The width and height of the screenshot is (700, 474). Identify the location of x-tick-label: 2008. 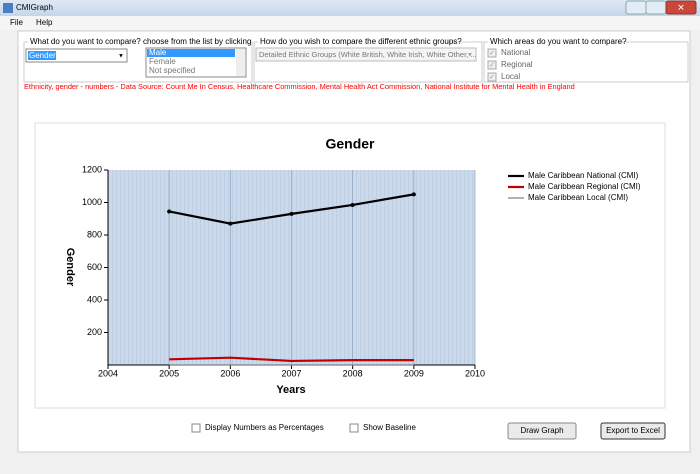
(353, 373).